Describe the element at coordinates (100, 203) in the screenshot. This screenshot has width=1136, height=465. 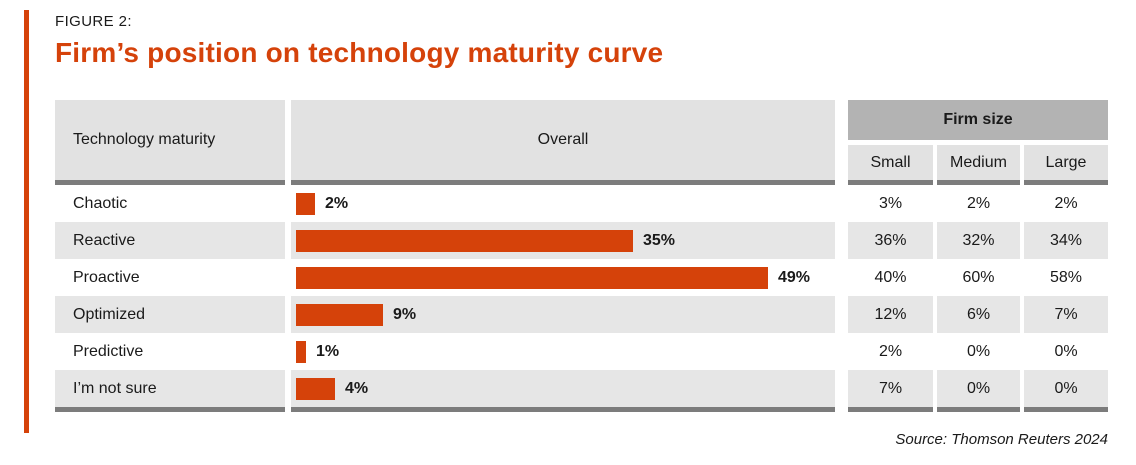
I see `row-label: Chaotic` at that location.